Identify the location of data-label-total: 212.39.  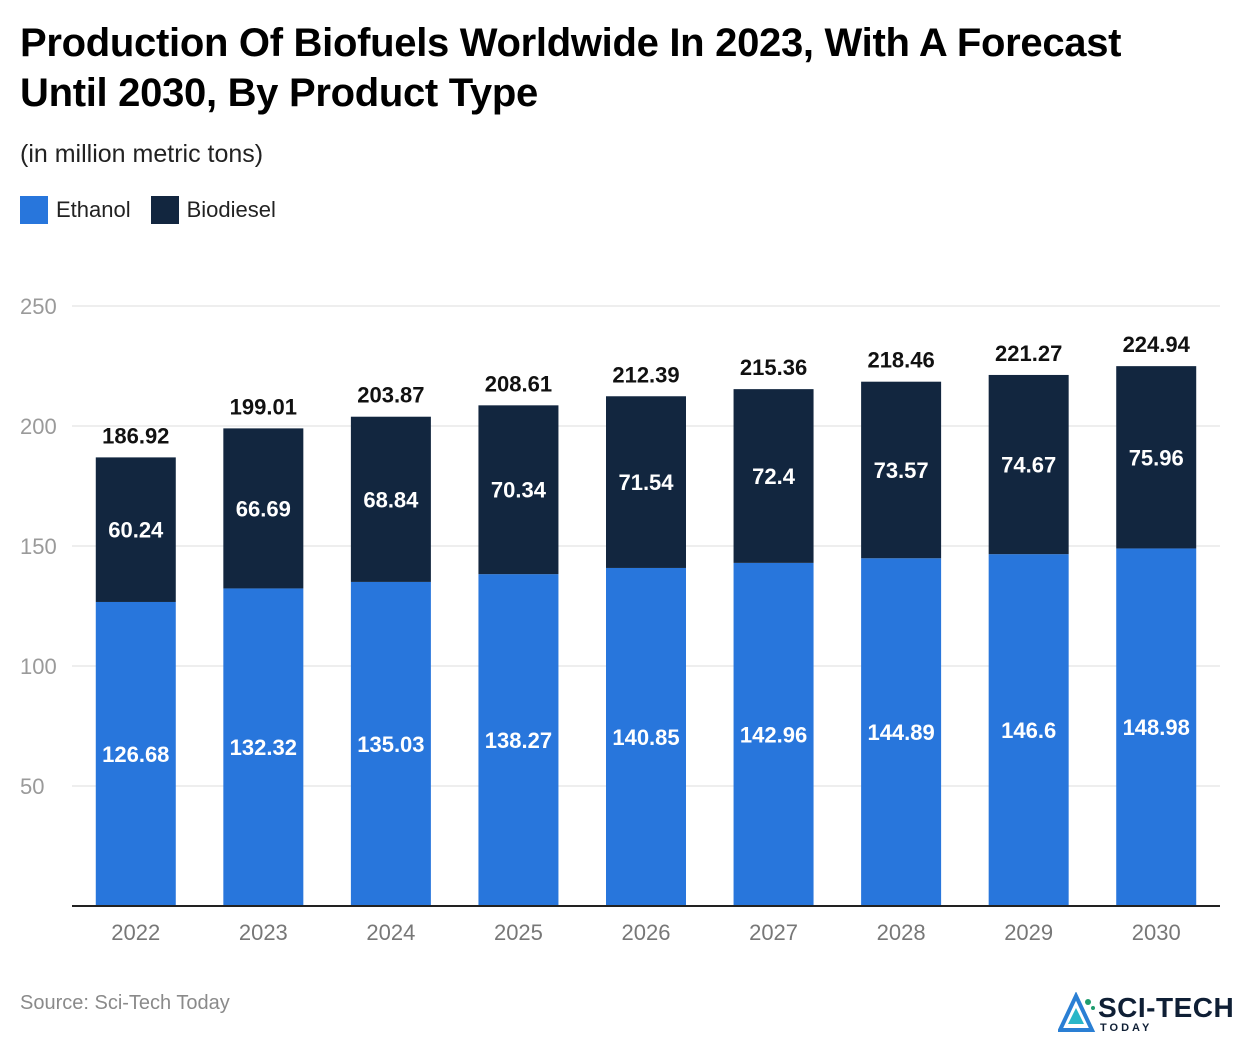
(645, 374).